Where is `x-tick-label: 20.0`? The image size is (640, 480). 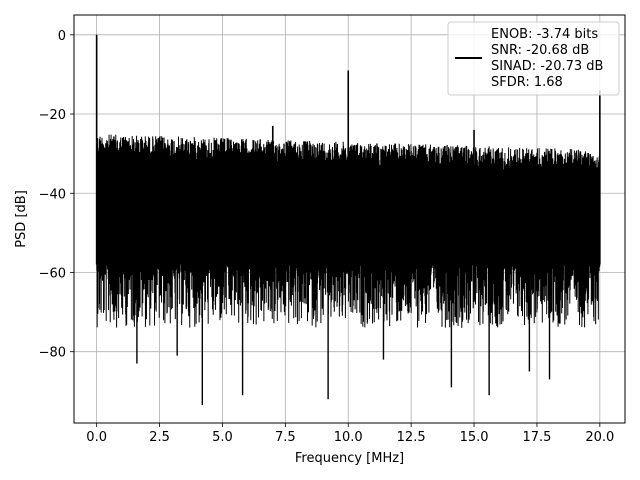
x-tick-label: 20.0 is located at coordinates (599, 437).